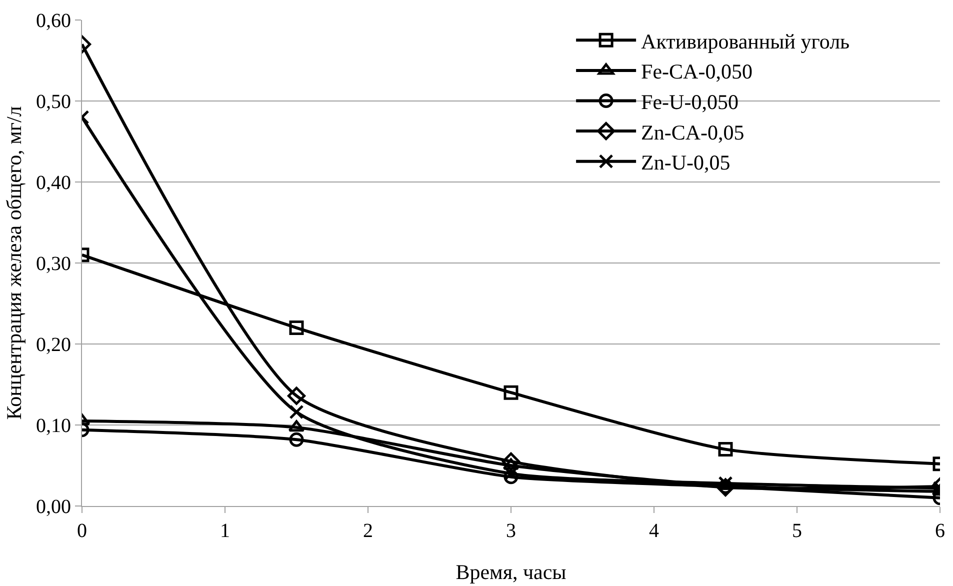  Describe the element at coordinates (53, 426) in the screenshot. I see `y-tick-label: 0,10` at that location.